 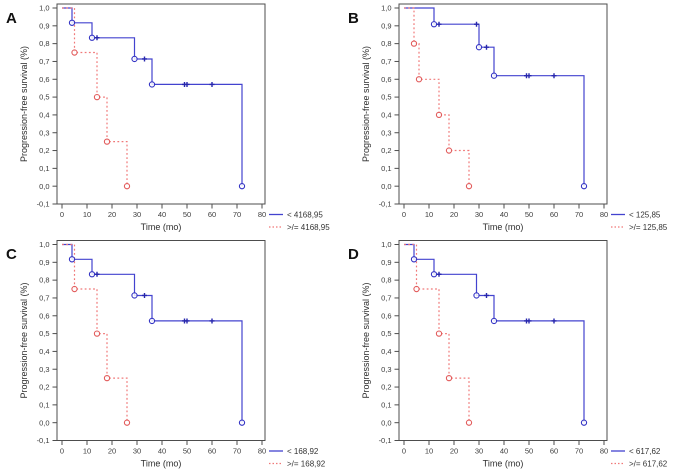 I want to click on legend-label-below-cutoff: < 617,62, so click(x=645, y=451).